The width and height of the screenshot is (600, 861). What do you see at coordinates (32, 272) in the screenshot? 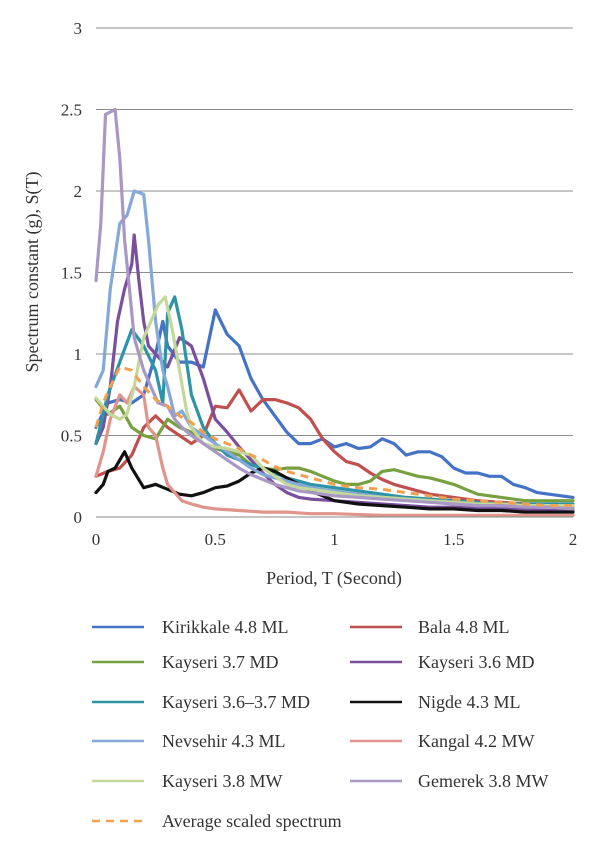
I see `y-axis-title: Spectrum constant (g), S(T)` at bounding box center [32, 272].